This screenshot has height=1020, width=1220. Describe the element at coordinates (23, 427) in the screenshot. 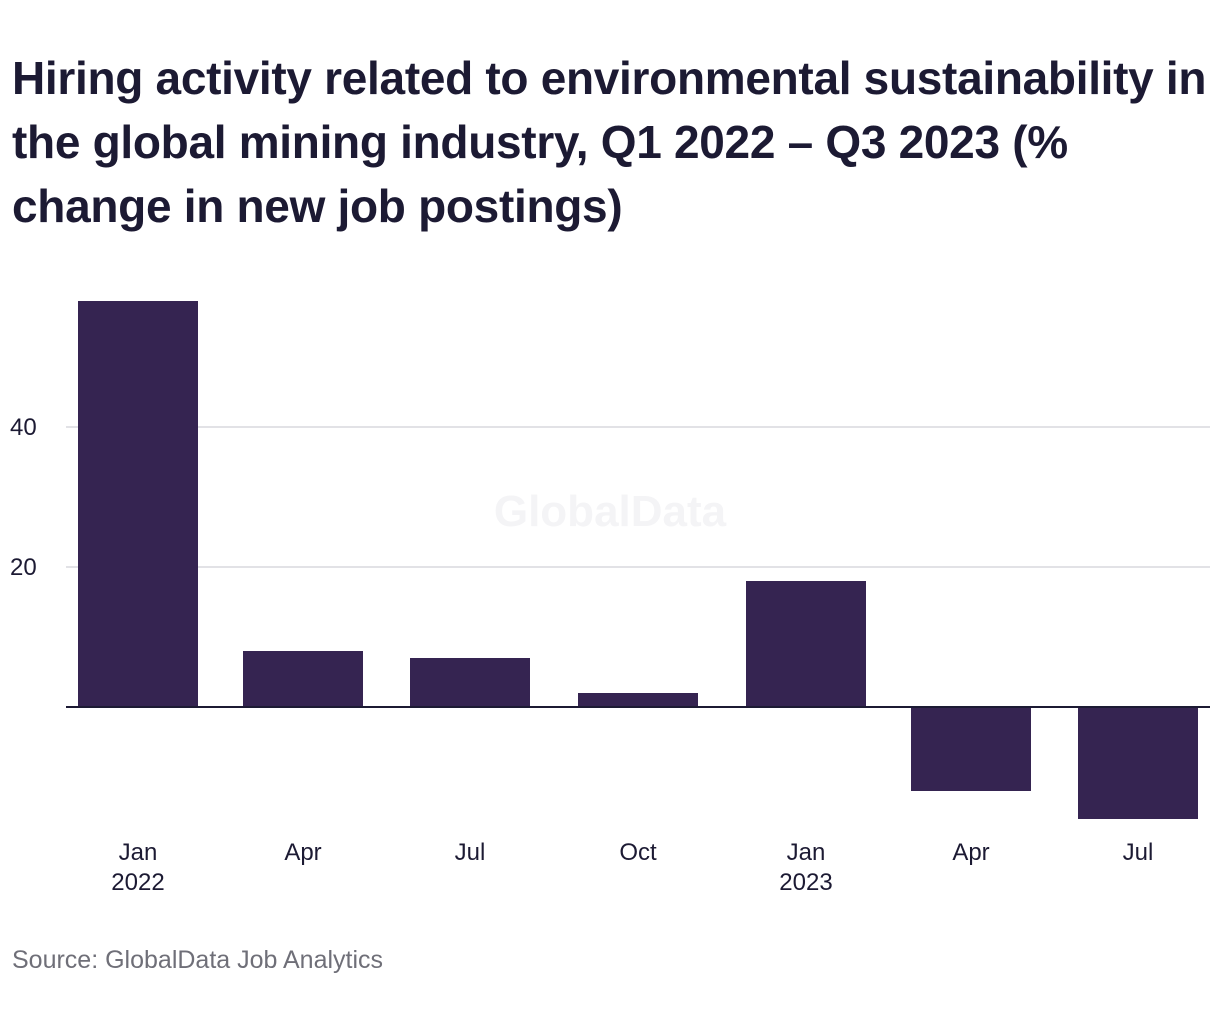

I see `y-tick-label: 40` at that location.